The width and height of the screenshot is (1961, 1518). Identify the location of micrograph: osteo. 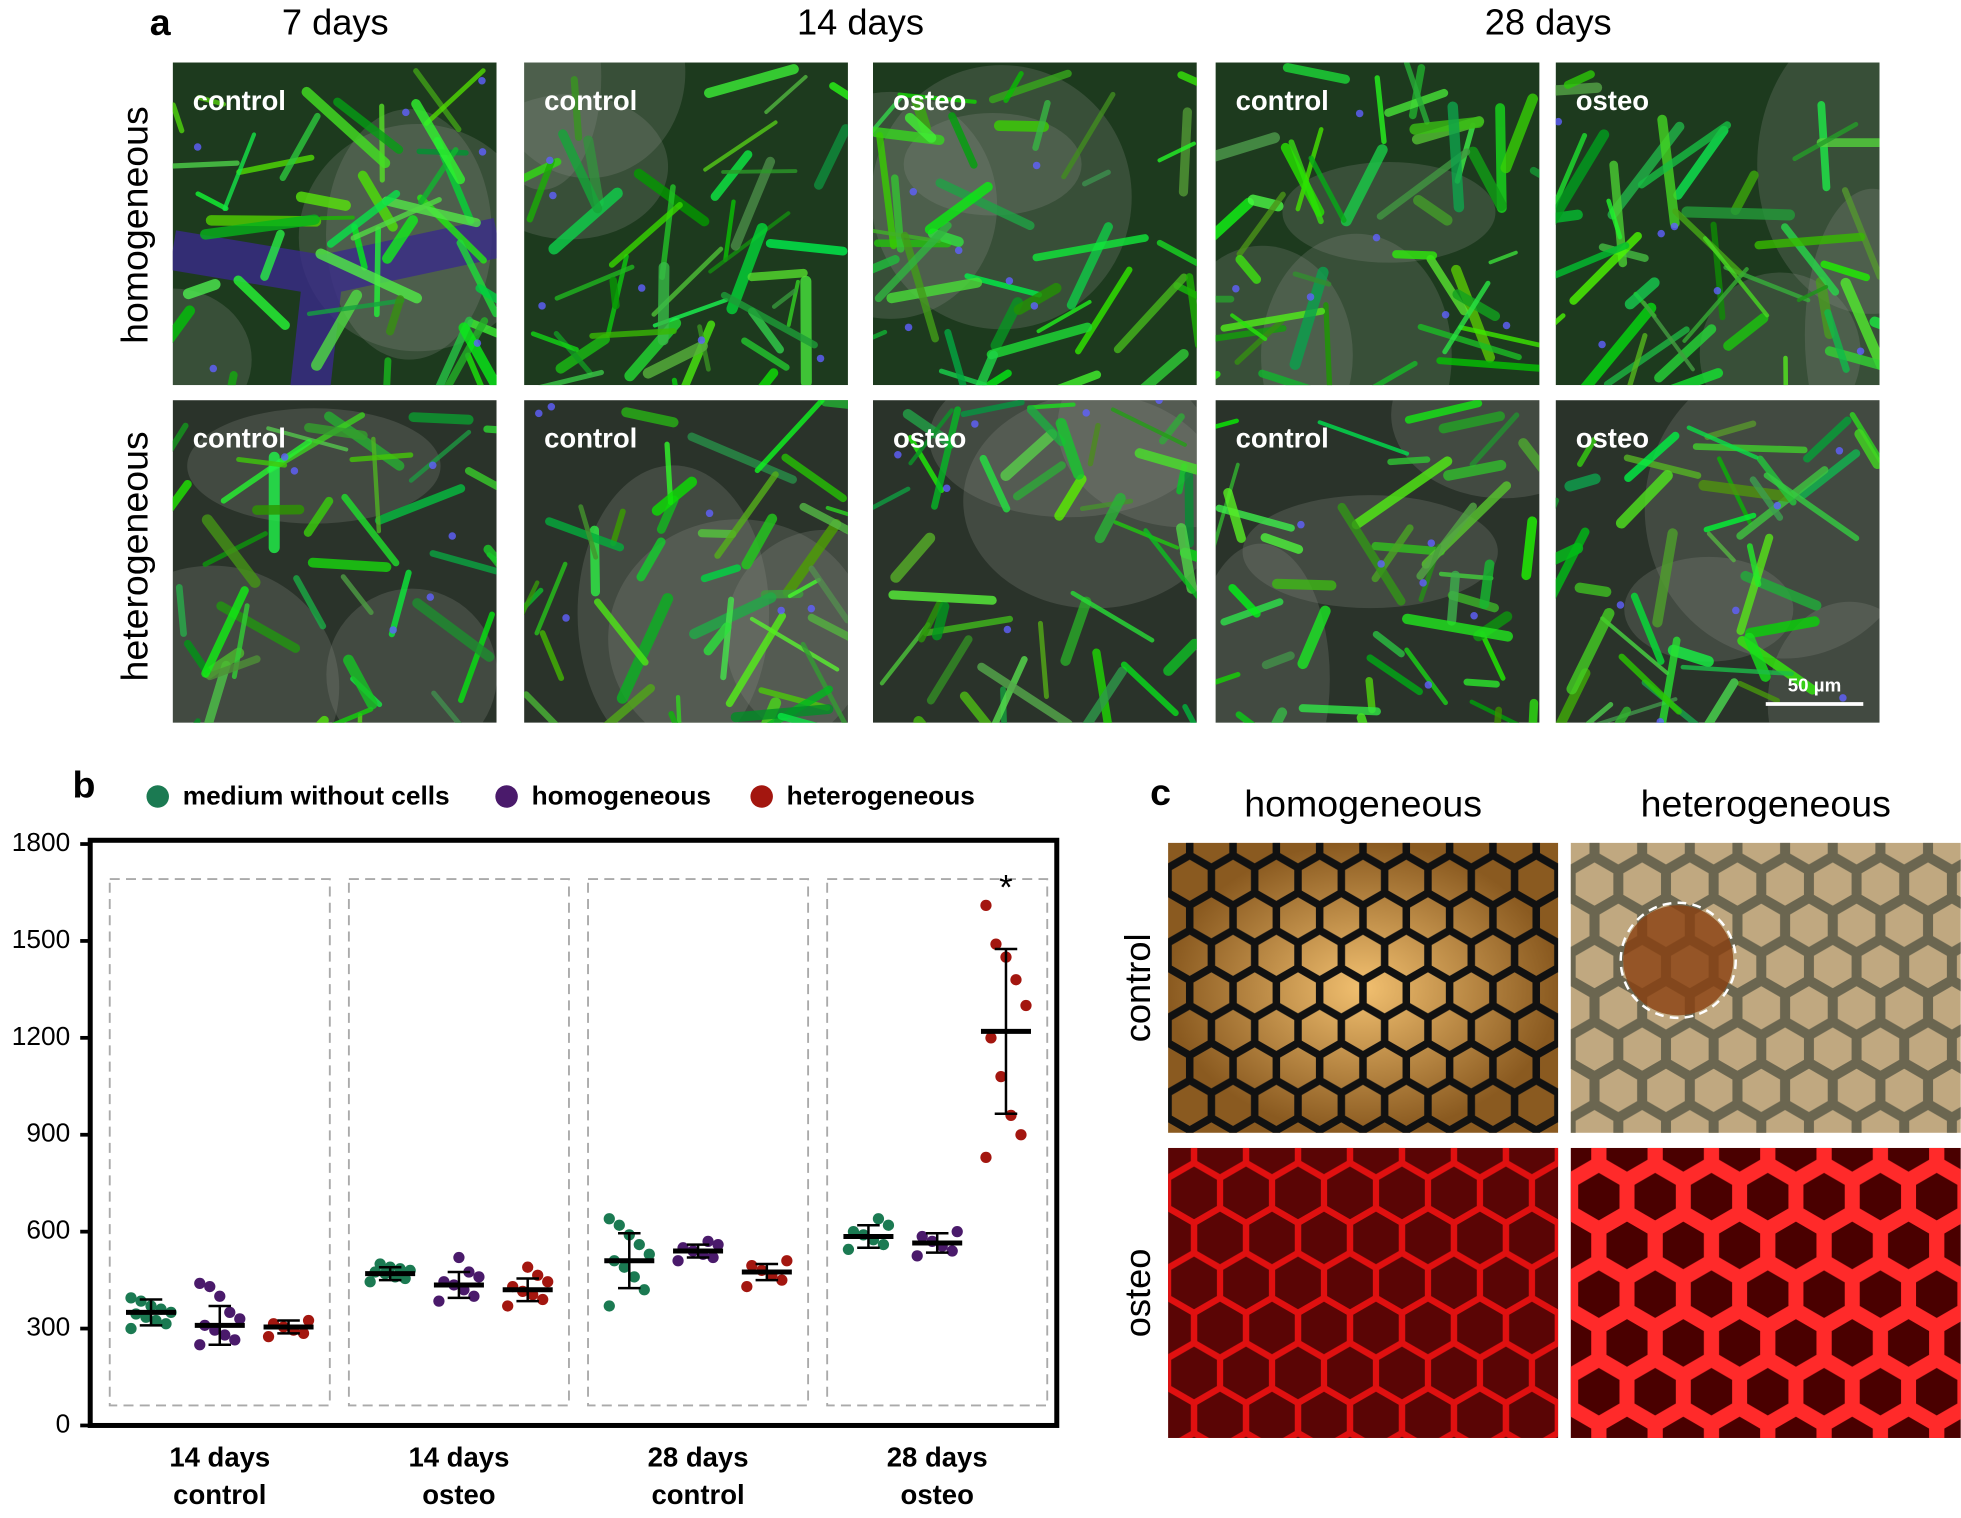
(1717, 561).